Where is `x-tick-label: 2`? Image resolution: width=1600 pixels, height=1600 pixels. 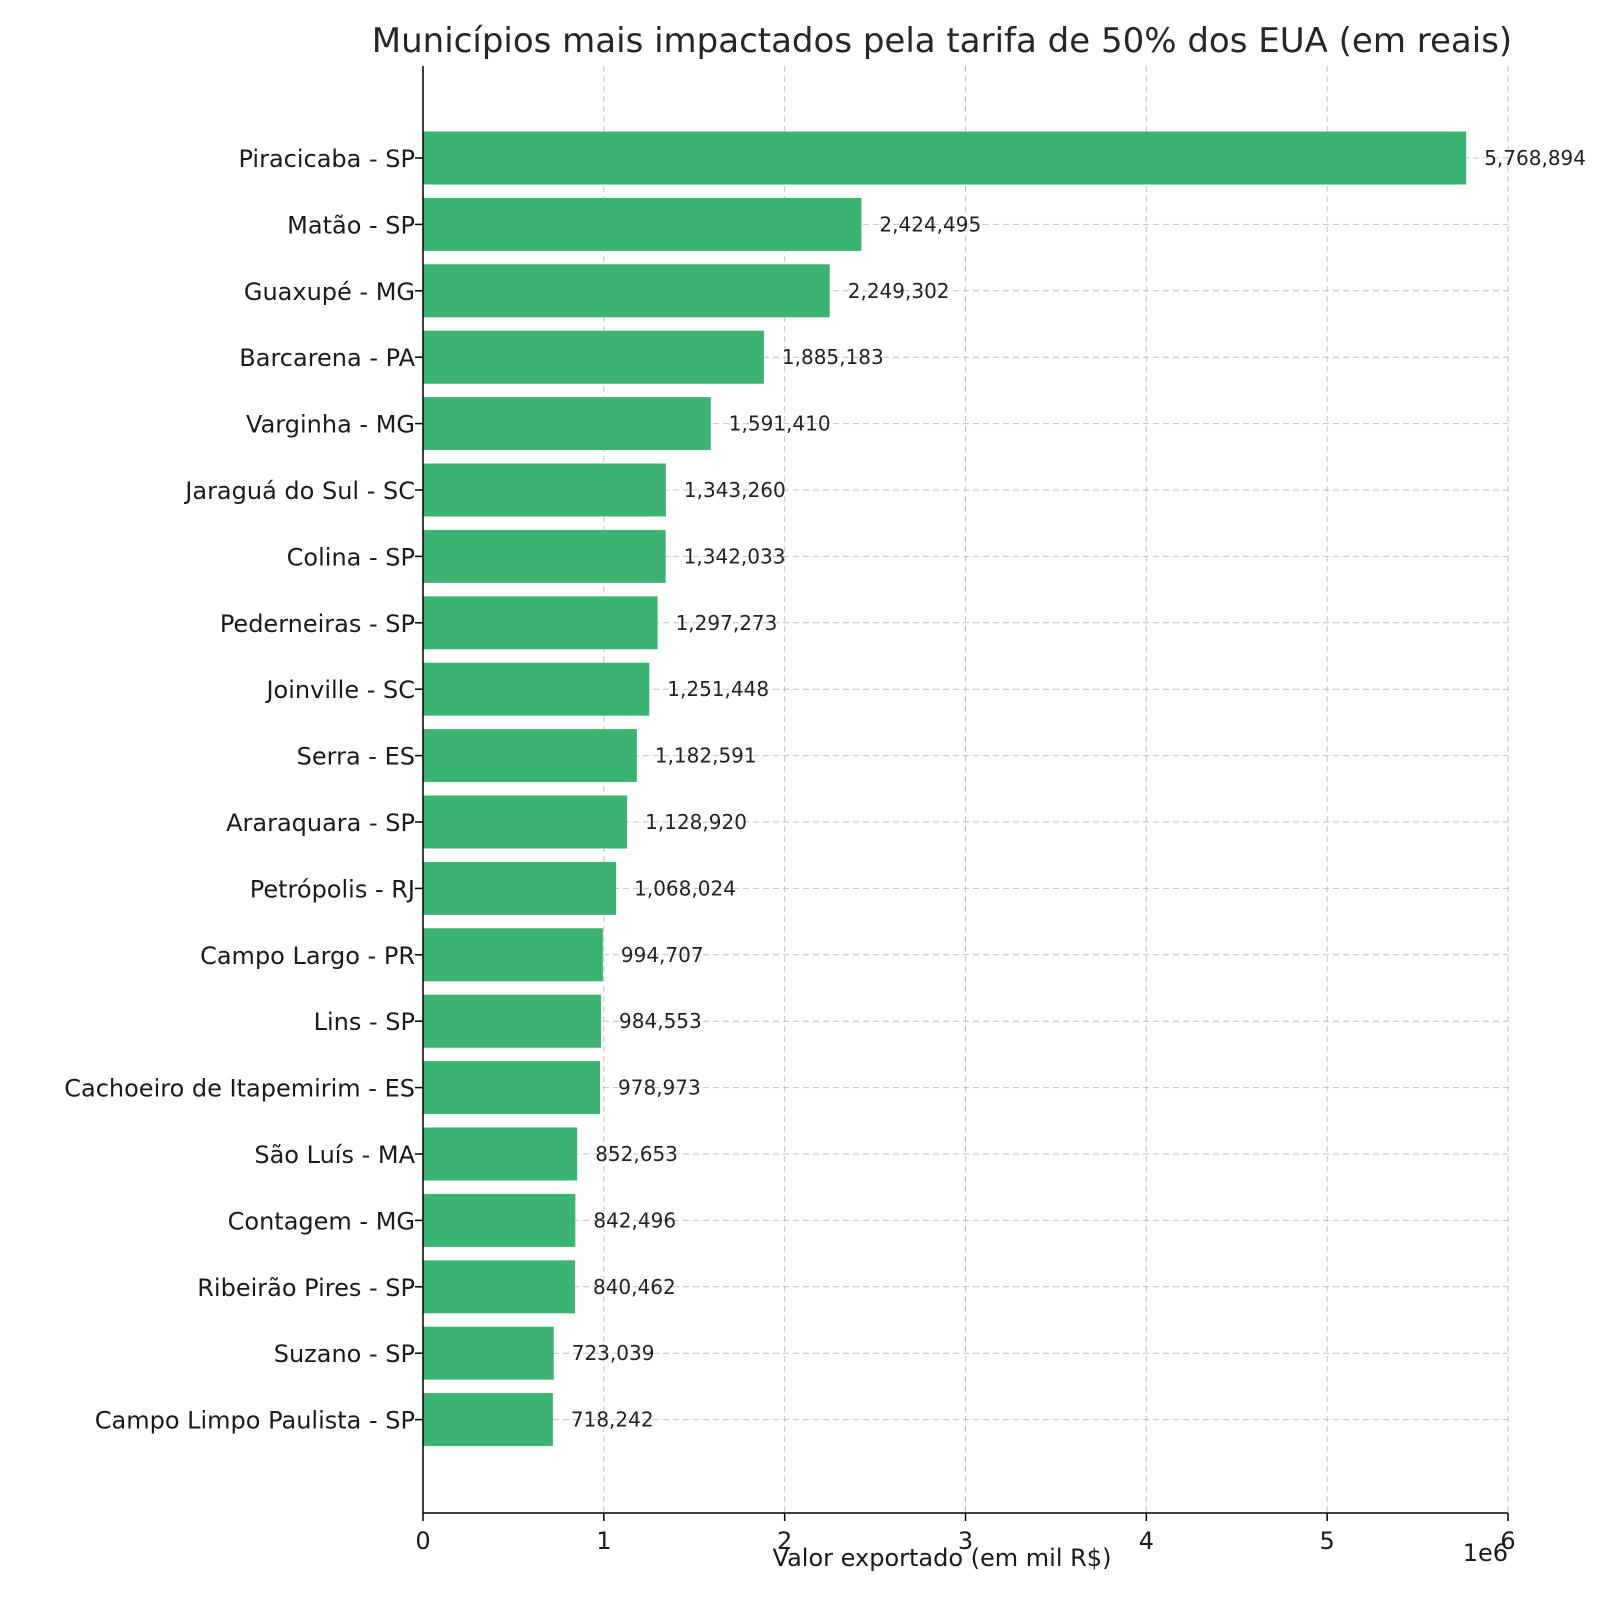 x-tick-label: 2 is located at coordinates (784, 1541).